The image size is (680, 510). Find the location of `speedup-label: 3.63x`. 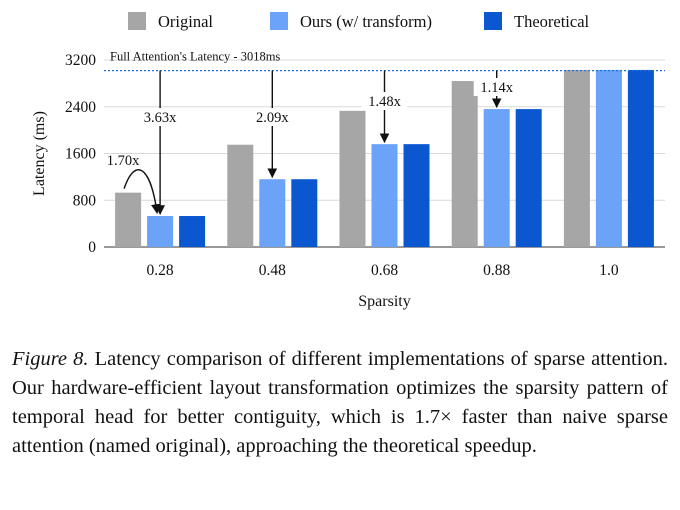

speedup-label: 3.63x is located at coordinates (160, 118).